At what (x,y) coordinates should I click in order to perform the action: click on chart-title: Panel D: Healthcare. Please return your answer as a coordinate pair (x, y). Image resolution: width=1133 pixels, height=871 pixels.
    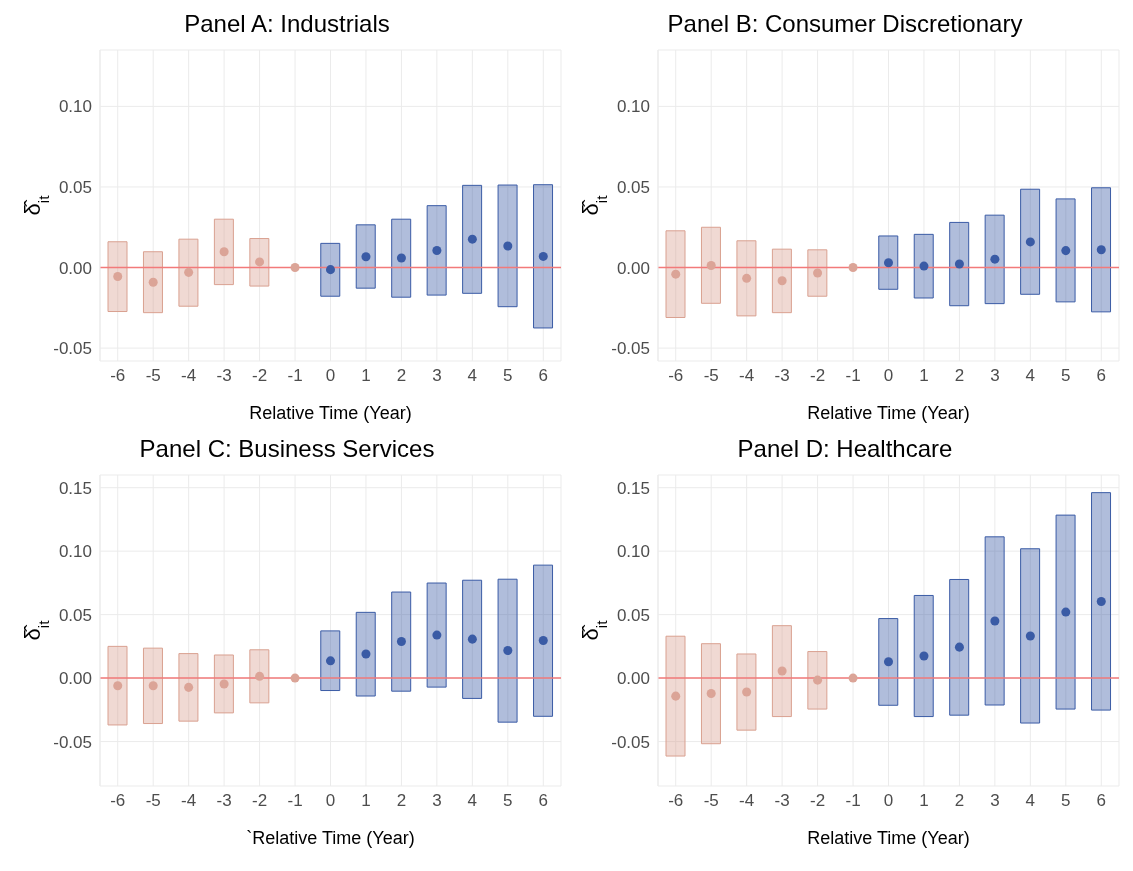
    Looking at the image, I should click on (845, 449).